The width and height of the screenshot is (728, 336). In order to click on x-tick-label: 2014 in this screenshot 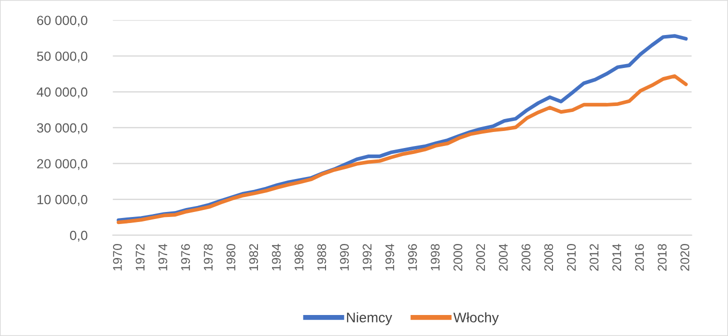, I will do `click(617, 257)`.